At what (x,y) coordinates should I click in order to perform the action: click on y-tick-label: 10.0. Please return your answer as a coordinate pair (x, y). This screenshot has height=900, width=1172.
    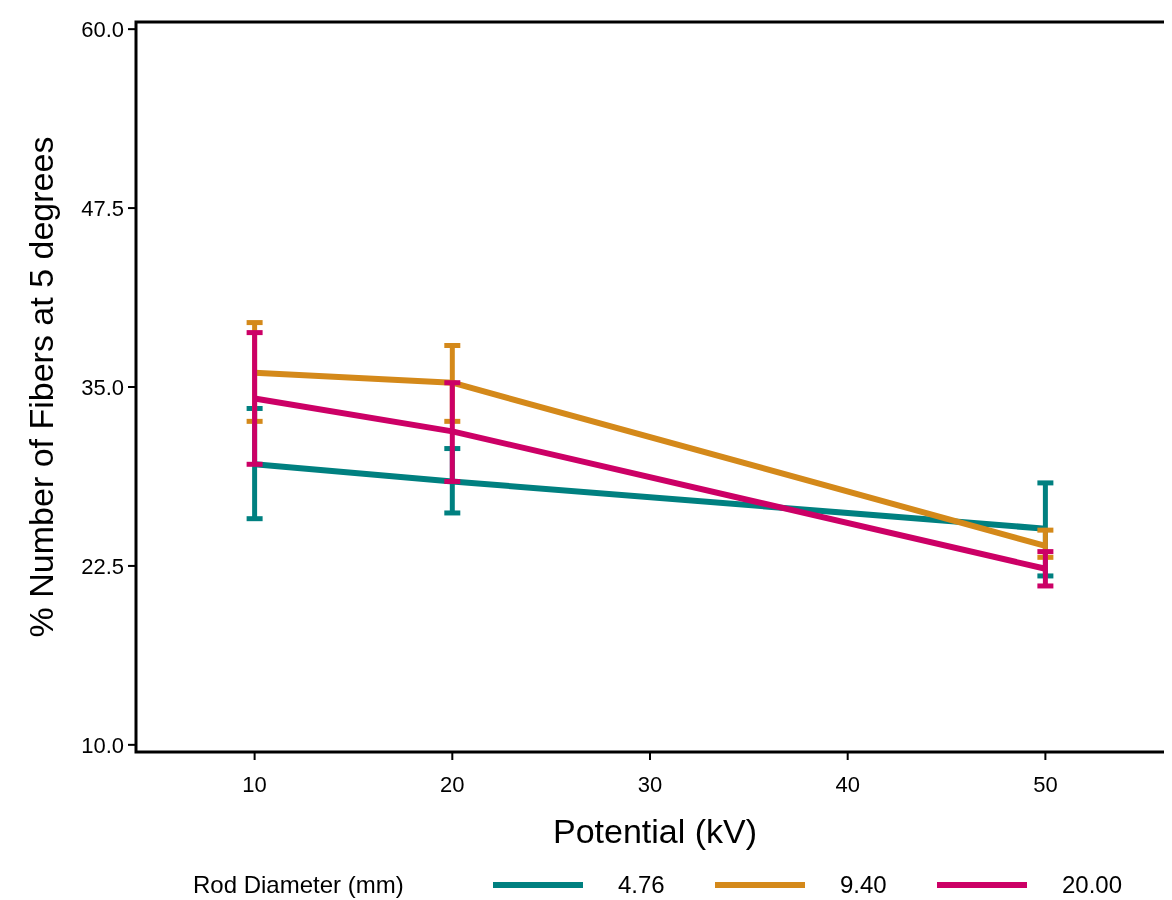
    Looking at the image, I should click on (102, 745).